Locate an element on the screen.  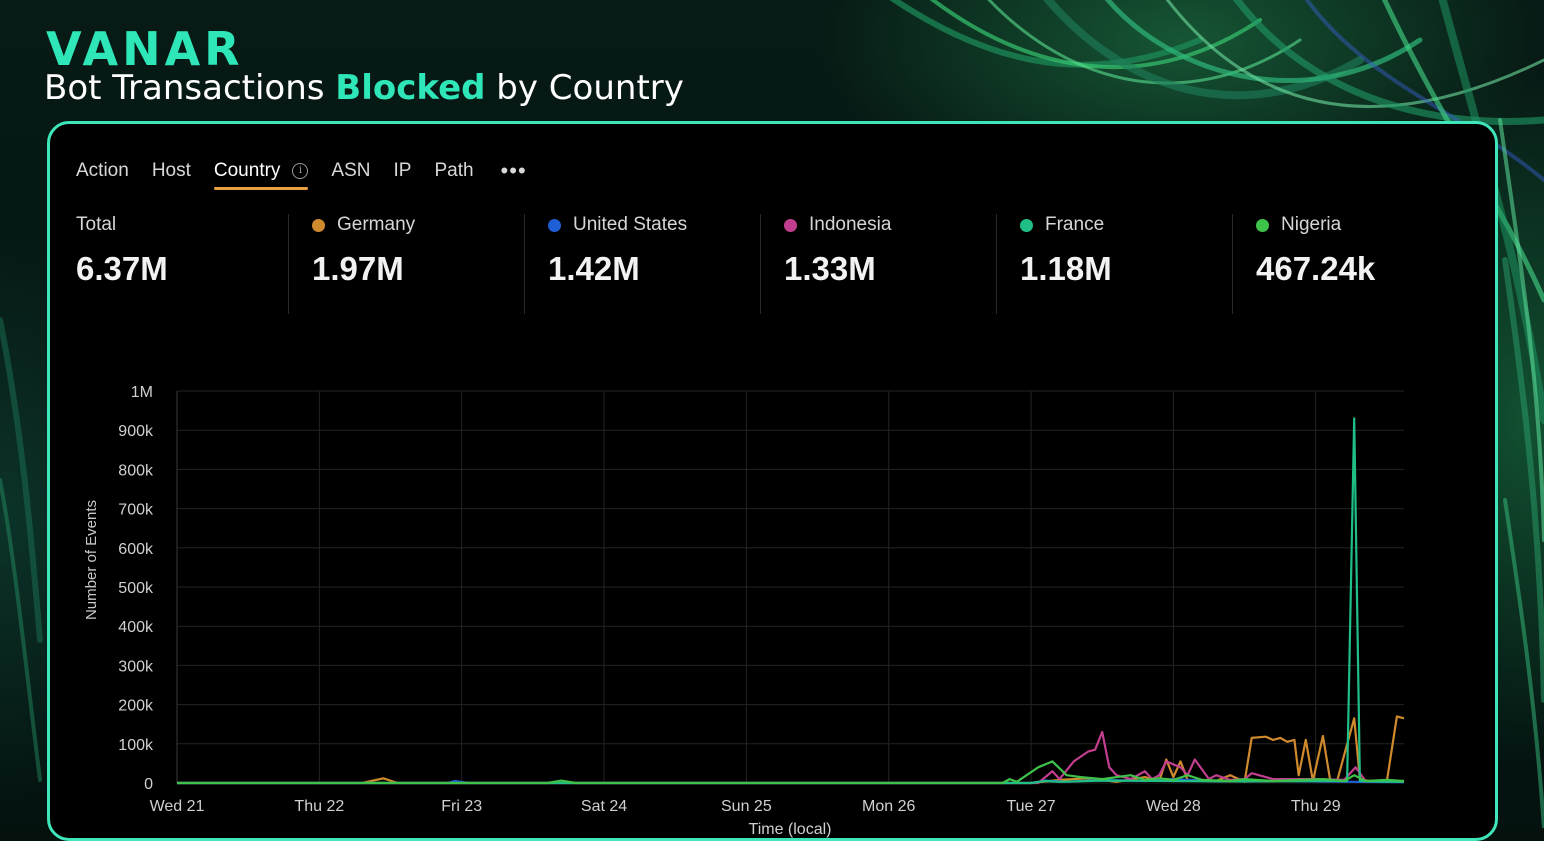
y-tick-label: 900k is located at coordinates (136, 431).